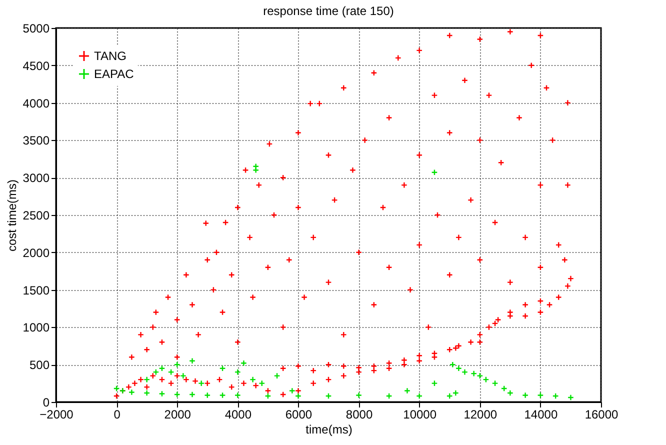 This screenshot has height=445, width=666. What do you see at coordinates (298, 415) in the screenshot?
I see `x-tick-label: 6000` at bounding box center [298, 415].